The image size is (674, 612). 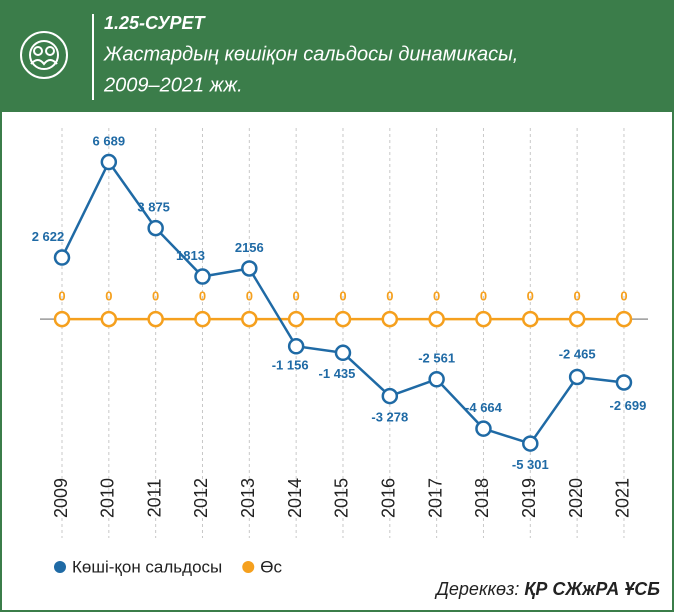 I want to click on data-label: 1813, so click(x=190, y=255).